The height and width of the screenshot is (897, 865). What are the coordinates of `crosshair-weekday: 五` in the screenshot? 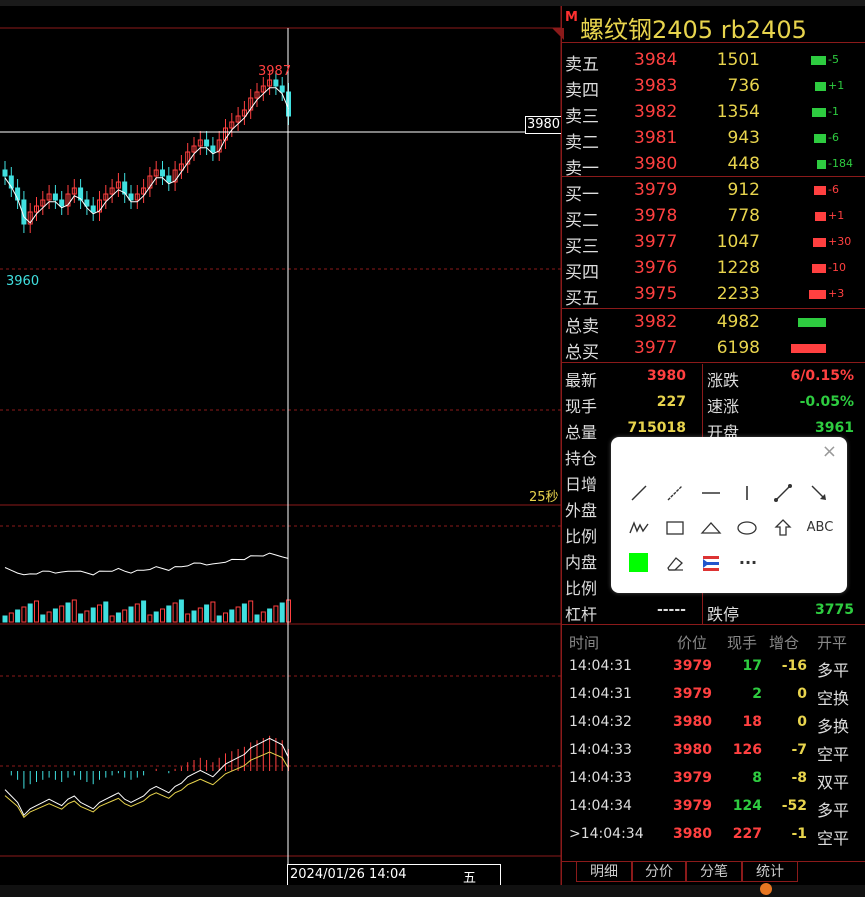 It's located at (470, 878).